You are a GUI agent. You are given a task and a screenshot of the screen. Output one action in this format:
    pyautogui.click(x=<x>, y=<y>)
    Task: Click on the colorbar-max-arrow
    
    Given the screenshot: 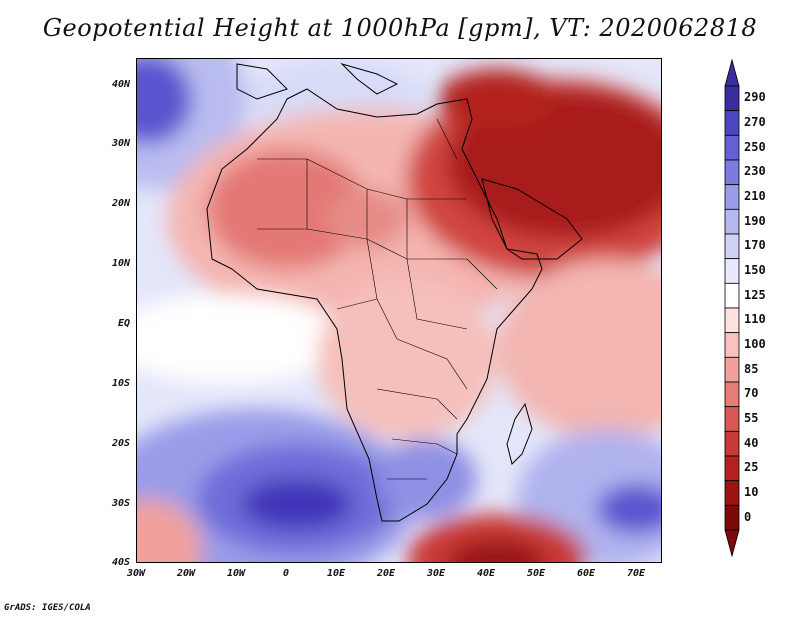 What is the action you would take?
    pyautogui.click(x=732, y=72)
    